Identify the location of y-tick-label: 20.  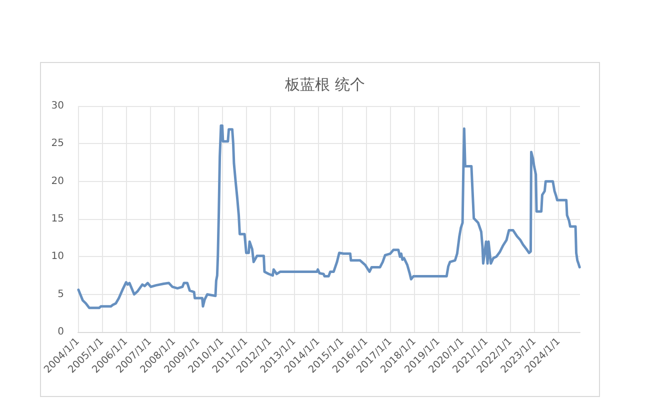
(57, 181).